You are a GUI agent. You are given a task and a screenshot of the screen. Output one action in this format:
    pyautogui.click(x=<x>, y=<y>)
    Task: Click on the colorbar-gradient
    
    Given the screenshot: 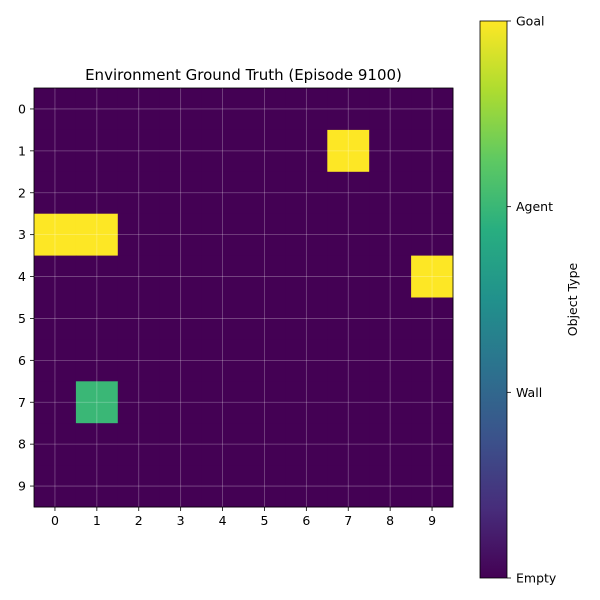 What is the action you would take?
    pyautogui.click(x=493, y=299)
    